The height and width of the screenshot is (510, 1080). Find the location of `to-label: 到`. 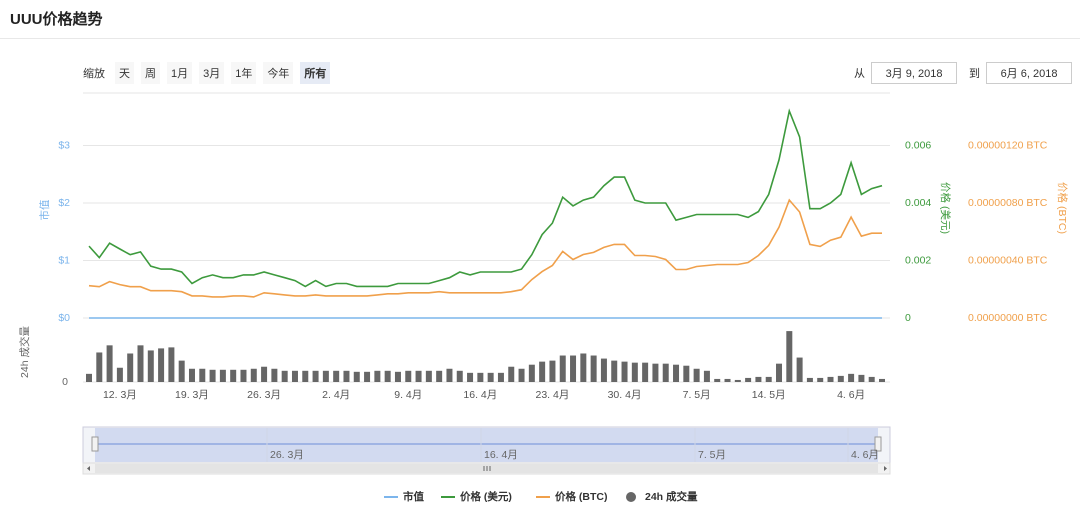

to-label: 到 is located at coordinates (974, 74).